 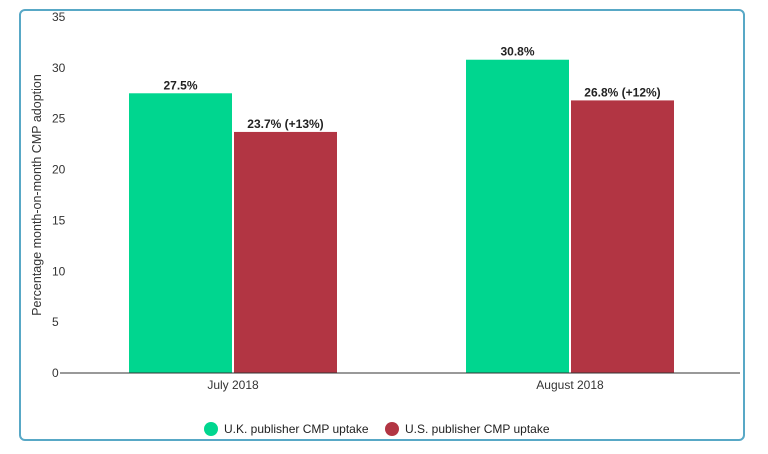 What do you see at coordinates (233, 385) in the screenshot?
I see `x-tick-label: July 2018` at bounding box center [233, 385].